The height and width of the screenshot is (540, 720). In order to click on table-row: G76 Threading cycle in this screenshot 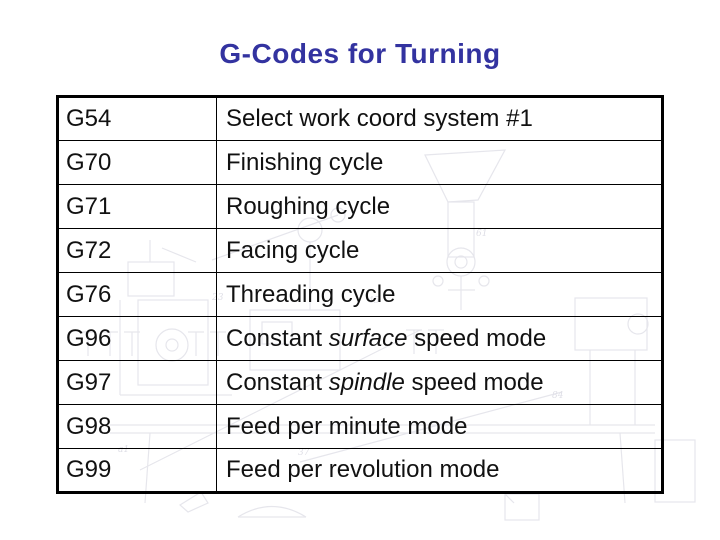, I will do `click(360, 294)`.